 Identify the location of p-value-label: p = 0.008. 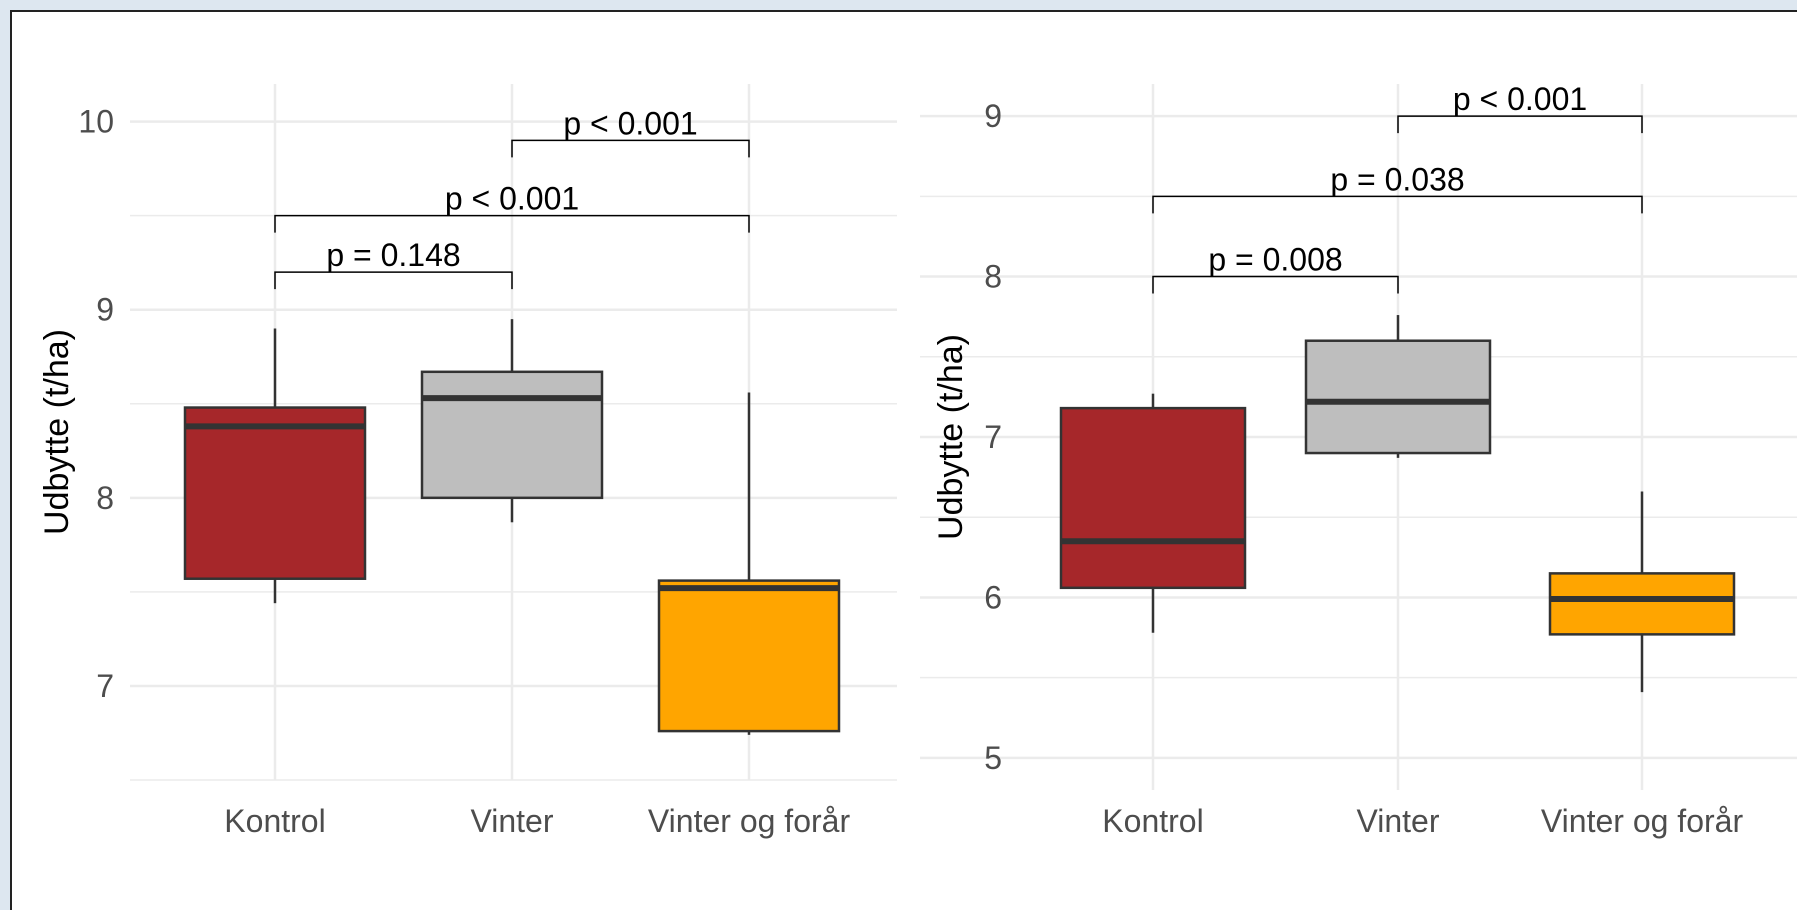
(1275, 260).